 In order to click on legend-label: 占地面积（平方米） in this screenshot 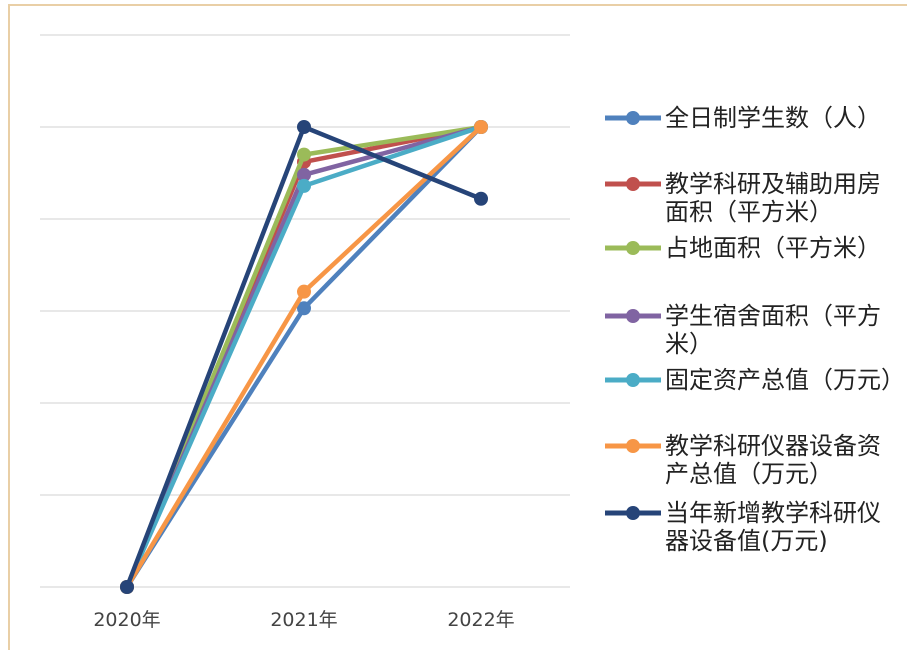, I will do `click(773, 248)`.